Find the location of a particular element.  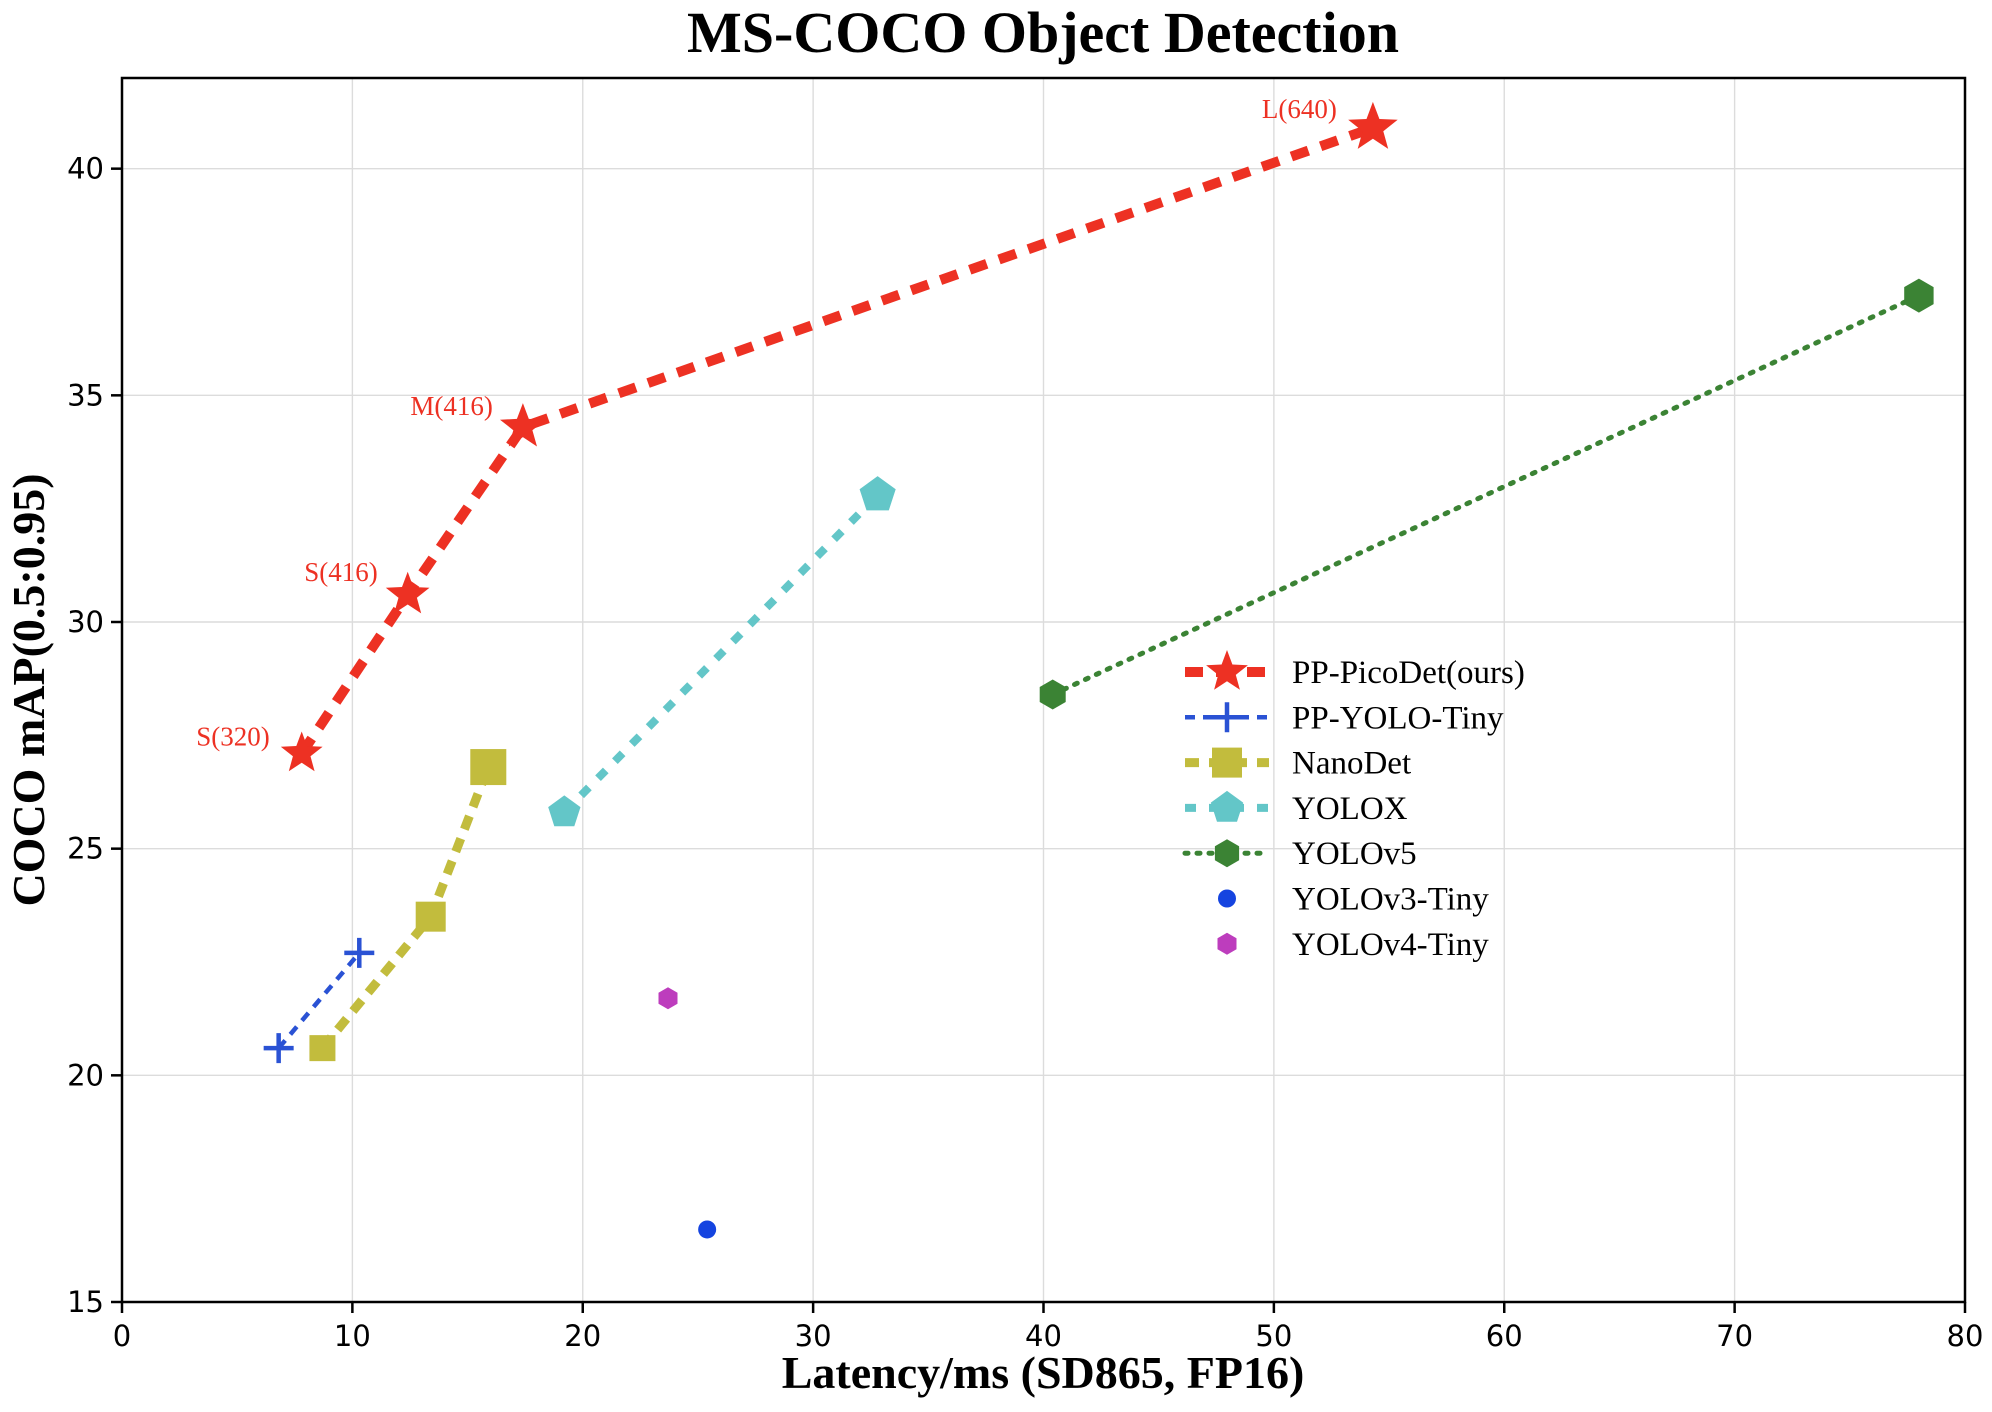

legend-marker-PP-YOLO-Tiny is located at coordinates (1227, 717).